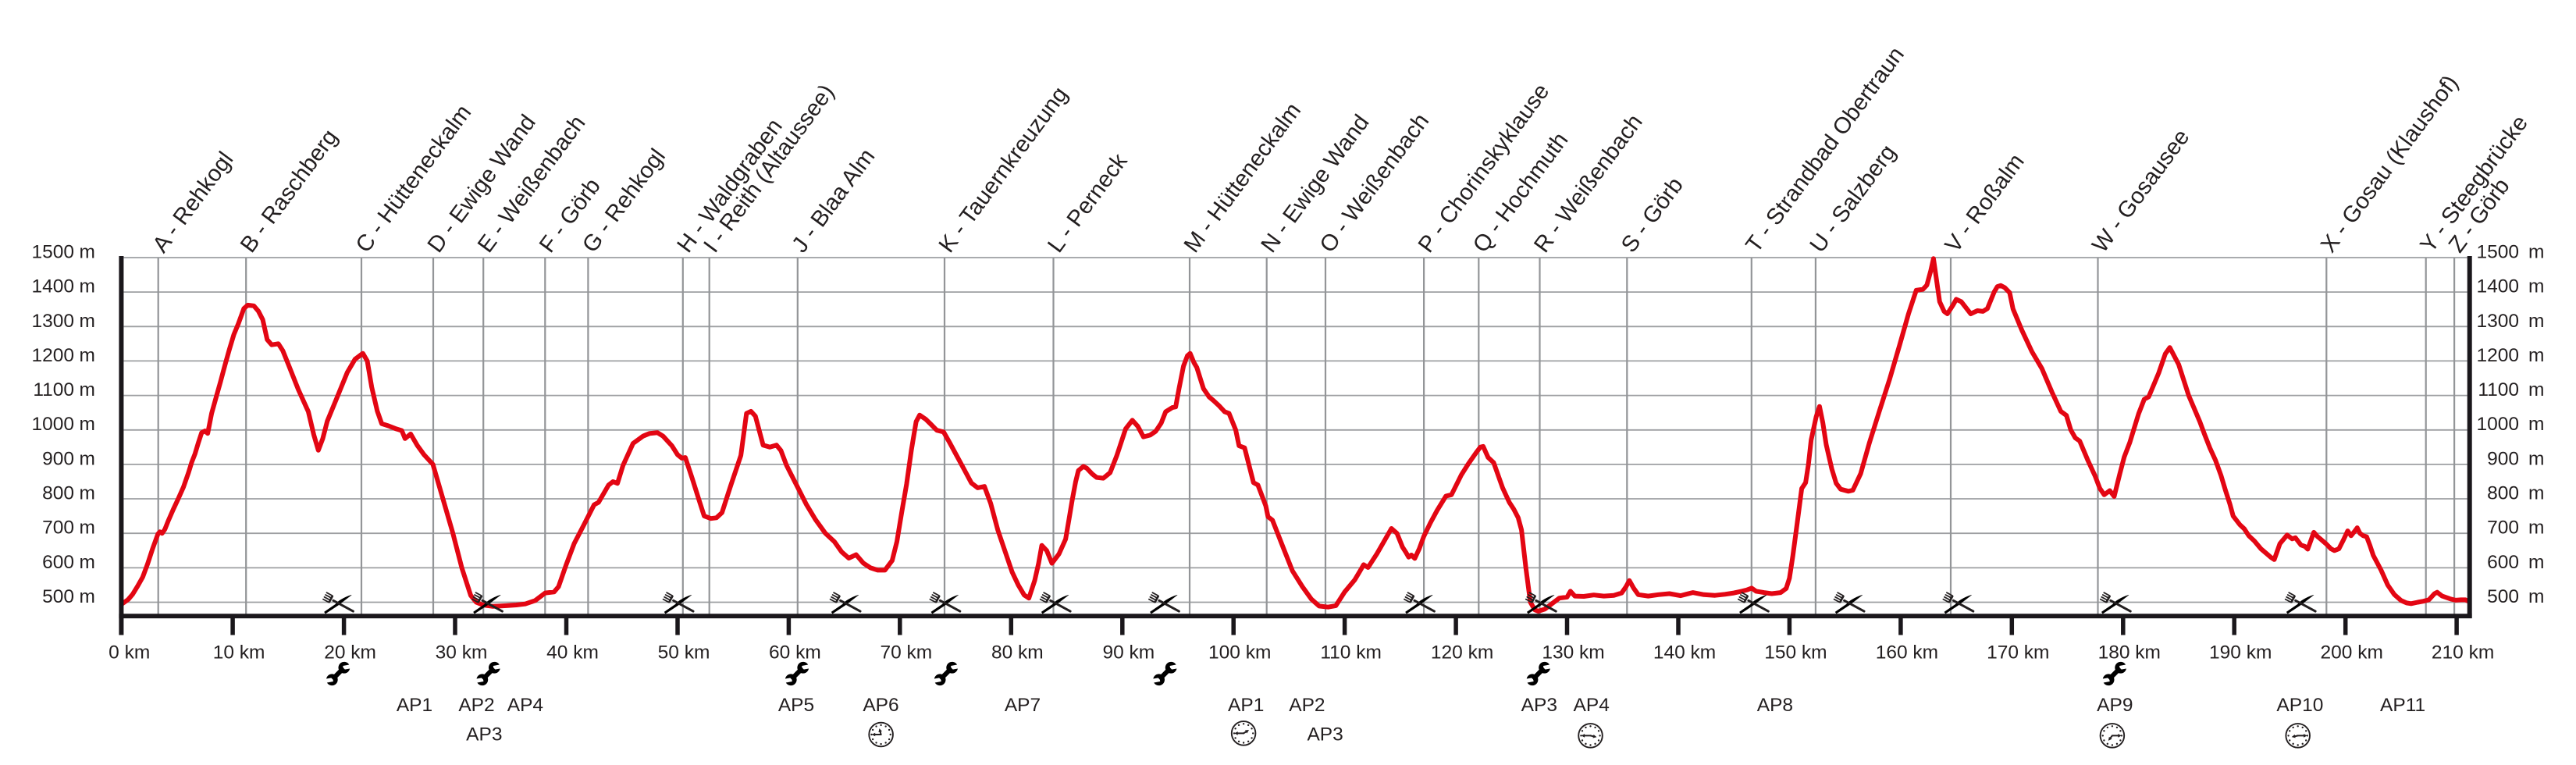 This screenshot has width=2576, height=765. Describe the element at coordinates (1128, 652) in the screenshot. I see `svg-text: 90 km` at that location.